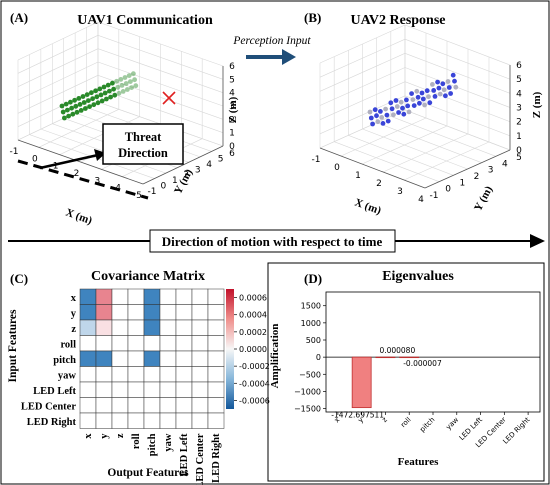 The image size is (550, 485). Describe the element at coordinates (64, 360) in the screenshot. I see `heatmap-row-label: pitch` at that location.